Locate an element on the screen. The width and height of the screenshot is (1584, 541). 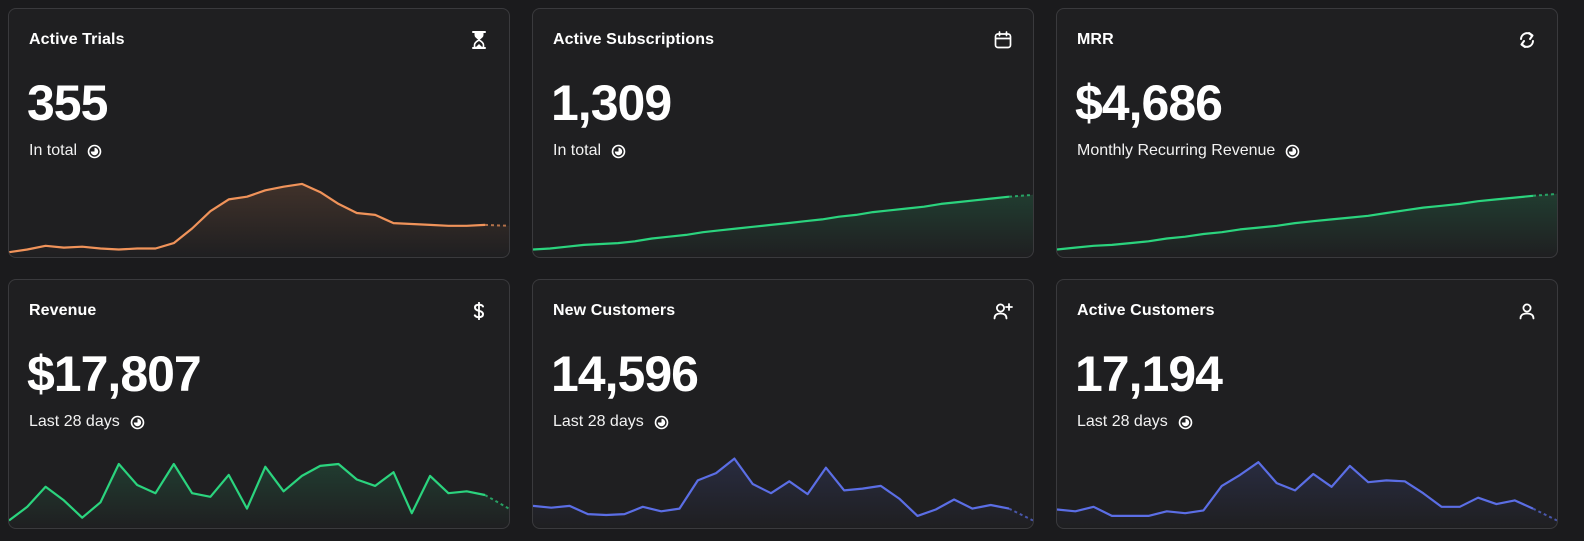
card-title: Active Subscriptions is located at coordinates (634, 39).